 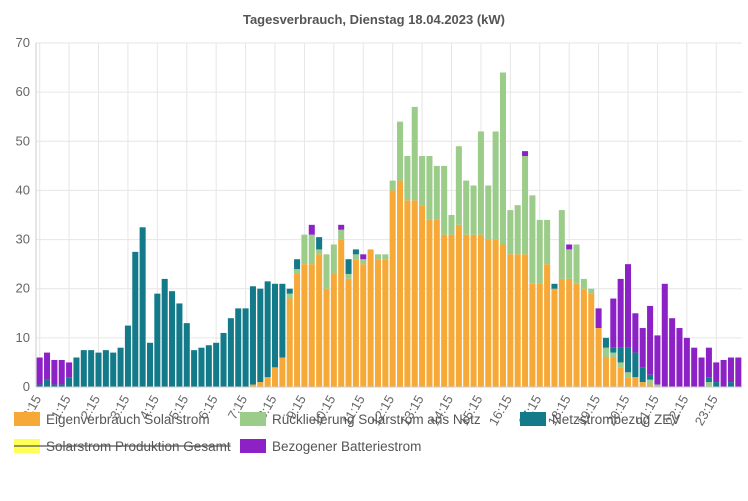 What do you see at coordinates (706, 410) in the screenshot?
I see `x-tick-label: 23:15` at bounding box center [706, 410].